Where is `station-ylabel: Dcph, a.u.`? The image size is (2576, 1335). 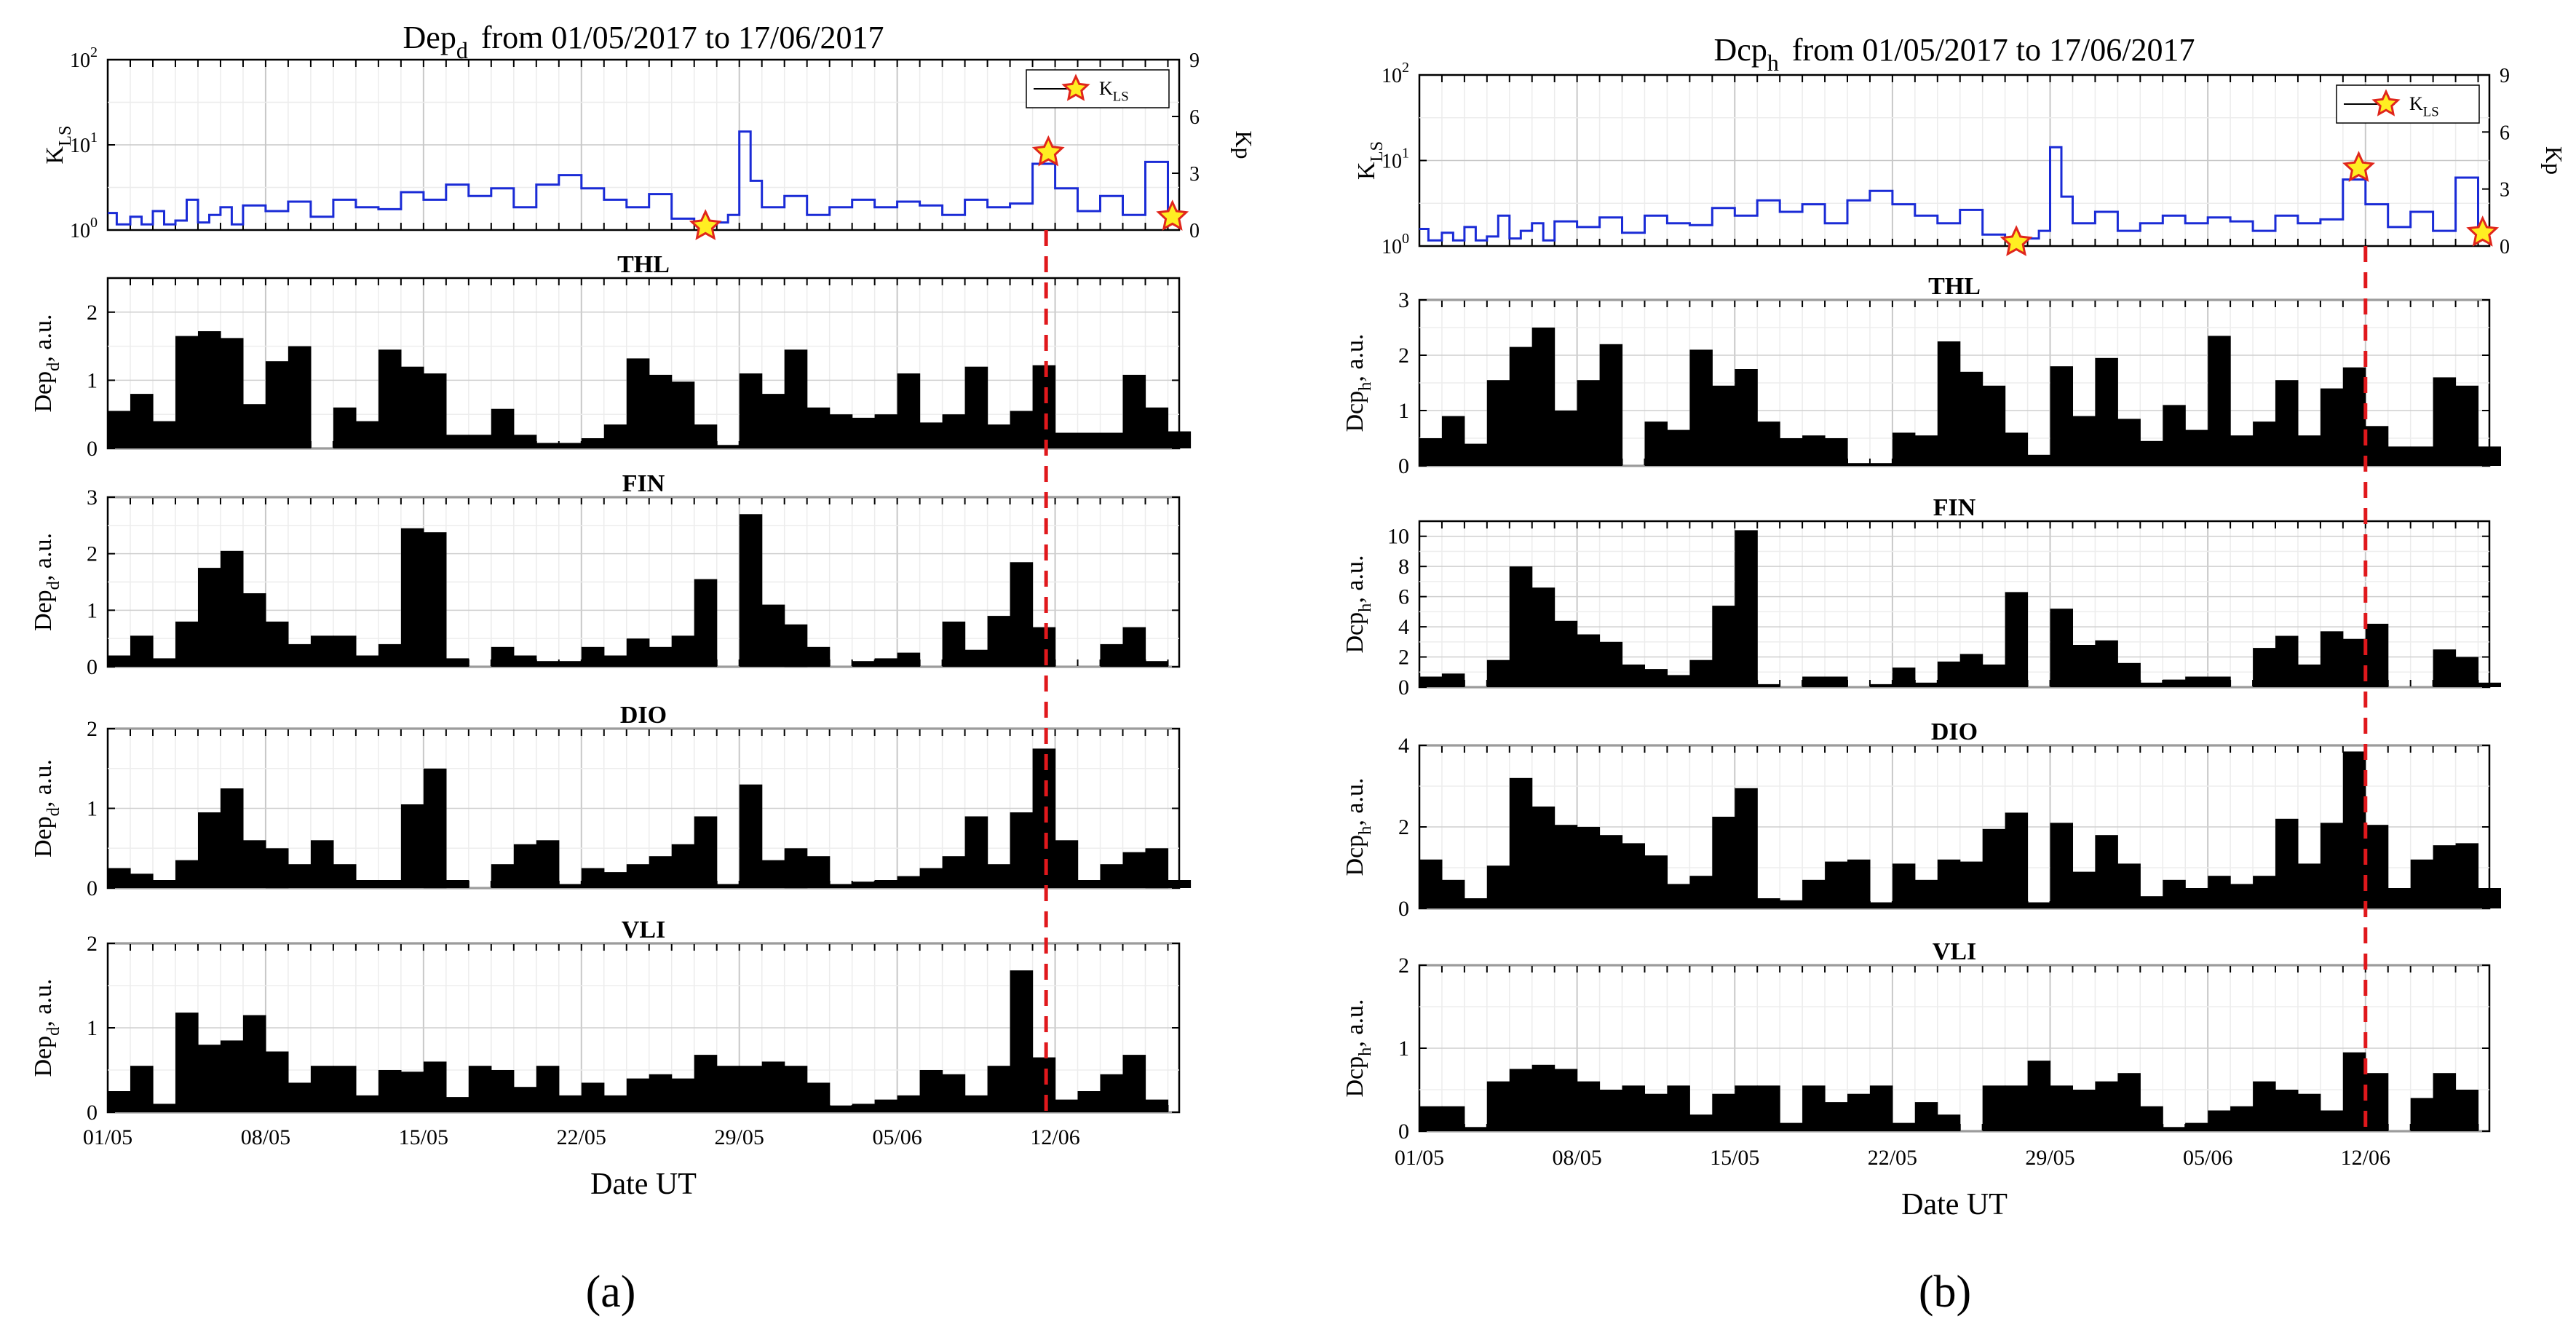 station-ylabel: Dcph, a.u. is located at coordinates (1358, 827).